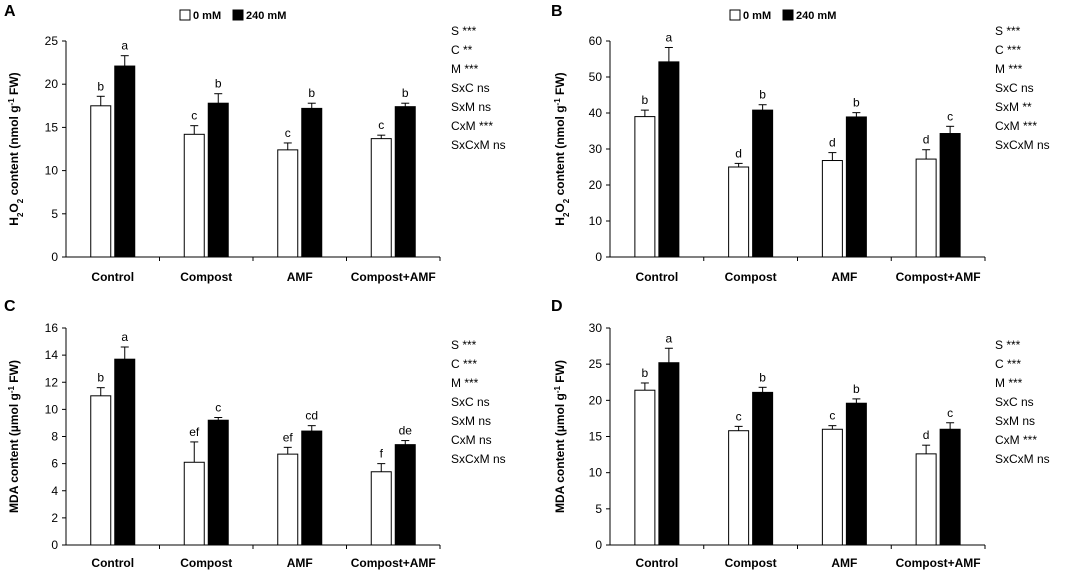  Describe the element at coordinates (52, 328) in the screenshot. I see `y-tick-label: 16` at that location.